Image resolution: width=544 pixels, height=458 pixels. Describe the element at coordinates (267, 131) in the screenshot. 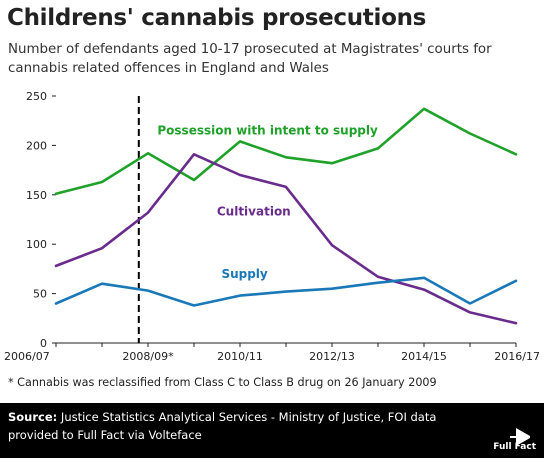

I see `series-label: Possession with intent to supply` at that location.